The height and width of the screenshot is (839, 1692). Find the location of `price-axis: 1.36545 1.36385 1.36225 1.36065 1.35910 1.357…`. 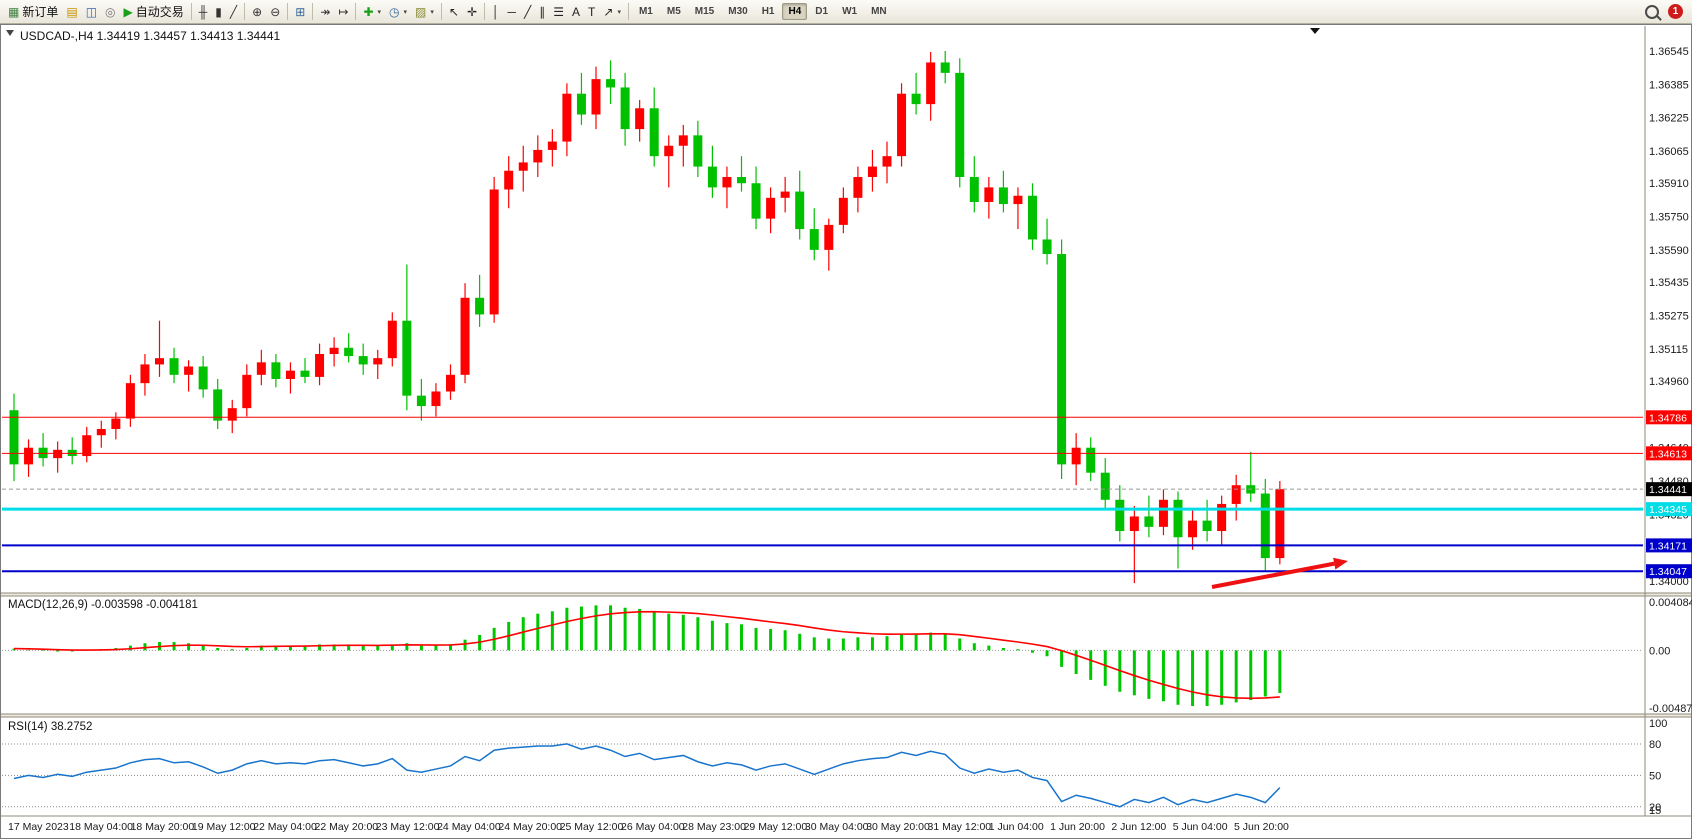

price-axis: 1.36545 1.36385 1.36225 1.36065 1.35910 1.357… is located at coordinates (1669, 317).